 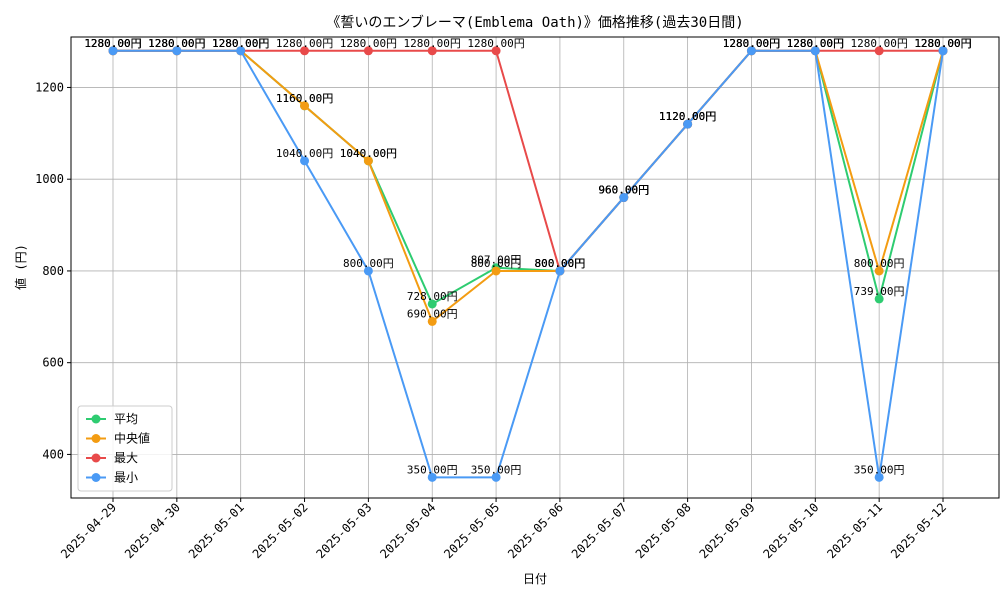 What do you see at coordinates (125, 448) in the screenshot?
I see `legend-box` at bounding box center [125, 448].